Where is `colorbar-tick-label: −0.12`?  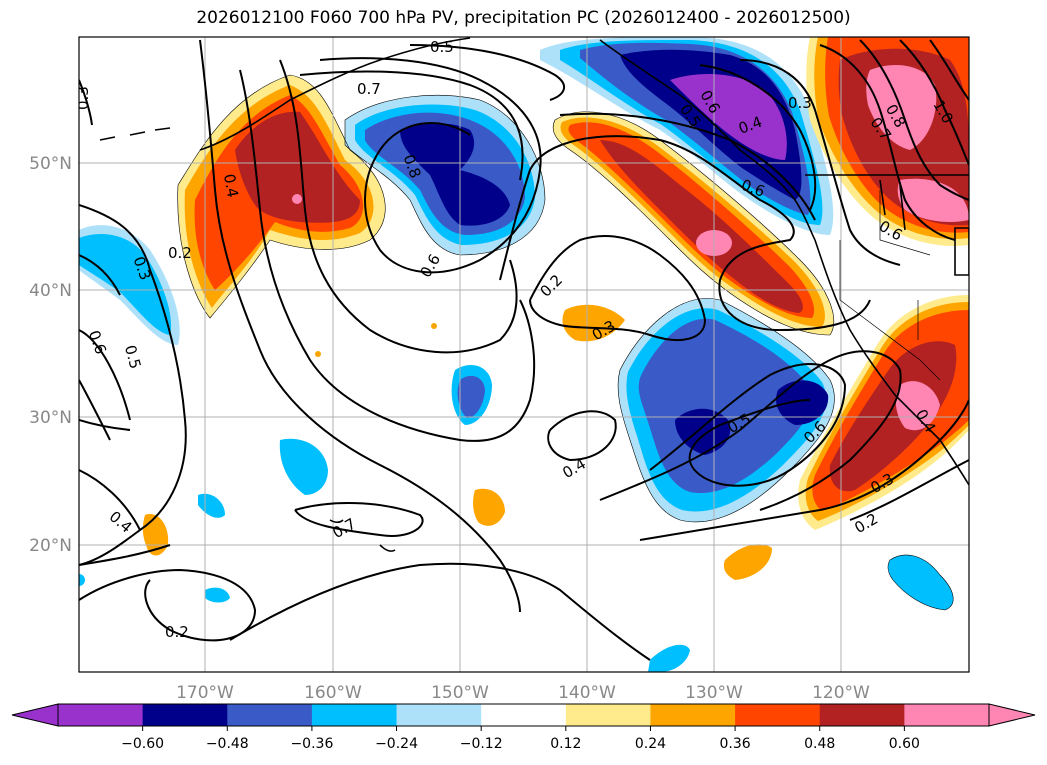 colorbar-tick-label: −0.12 is located at coordinates (481, 744).